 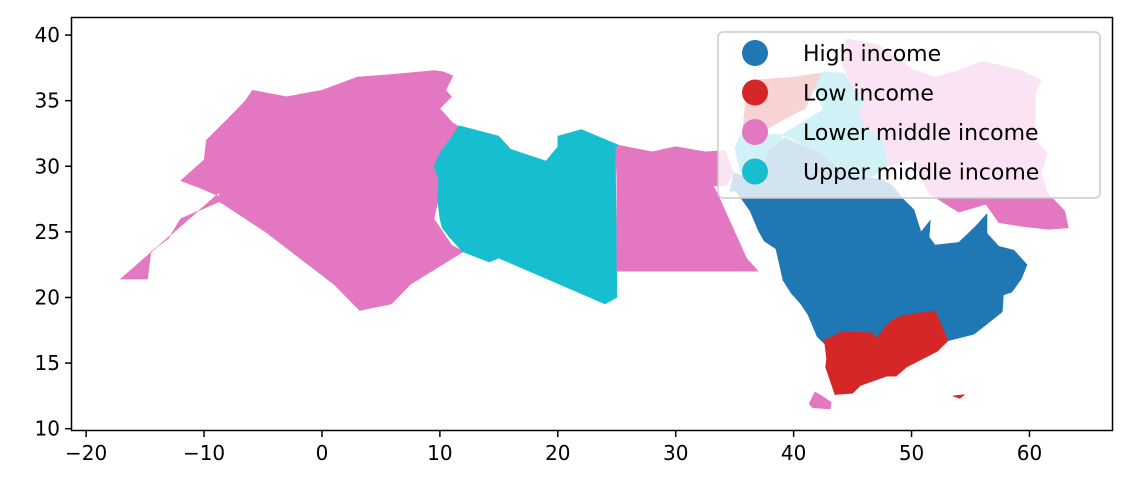 What do you see at coordinates (439, 453) in the screenshot?
I see `x-tick-label: 10` at bounding box center [439, 453].